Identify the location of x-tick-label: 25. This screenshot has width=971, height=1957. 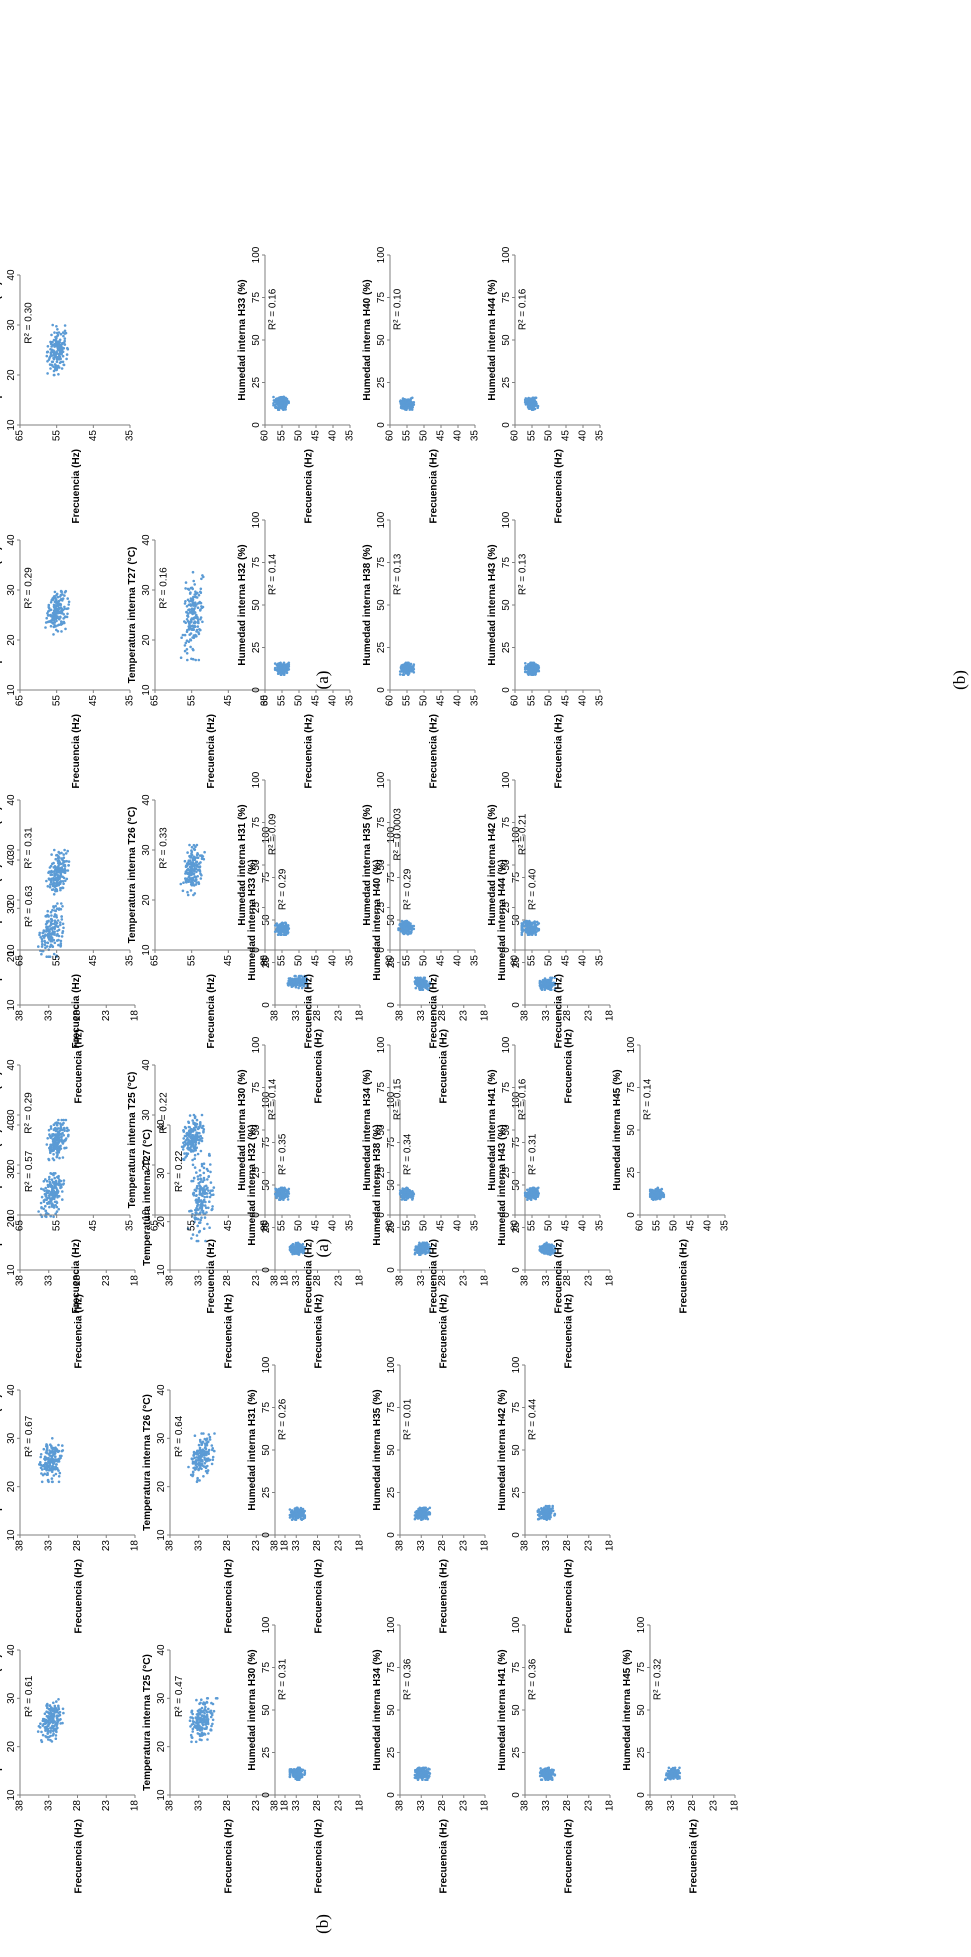
(391, 1493).